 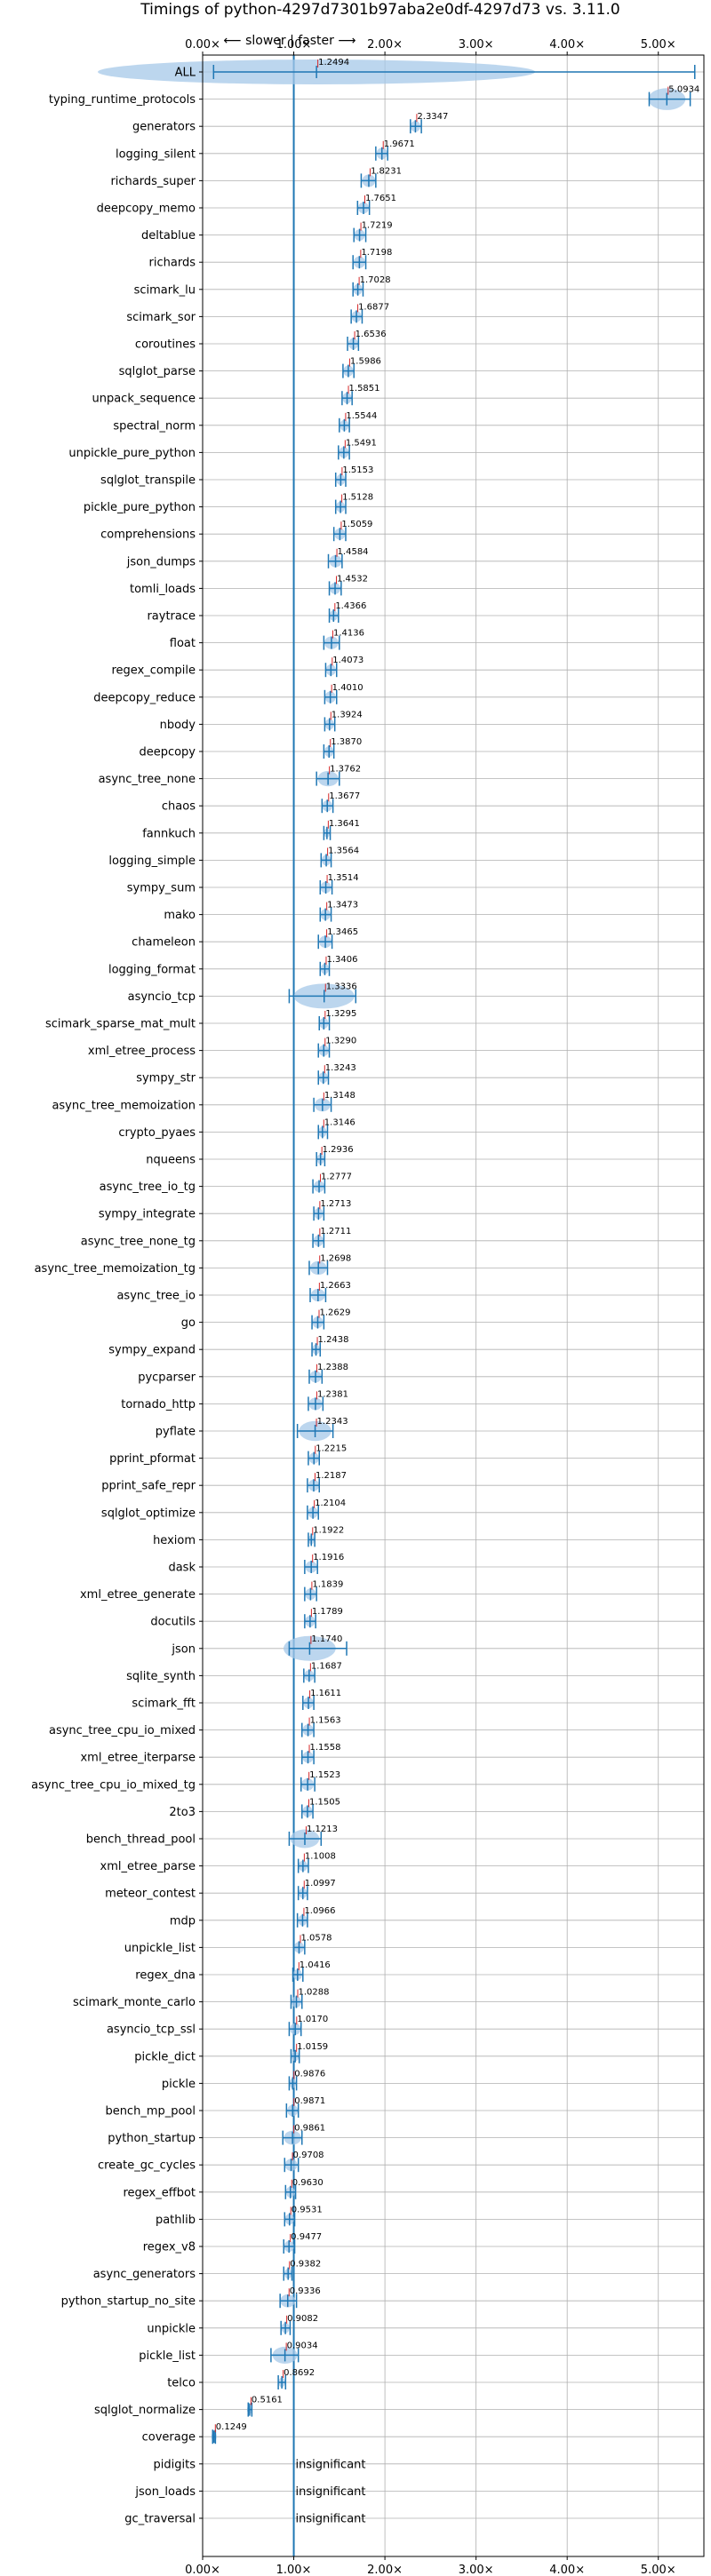 I want to click on category-label: mdp, so click(x=183, y=1921).